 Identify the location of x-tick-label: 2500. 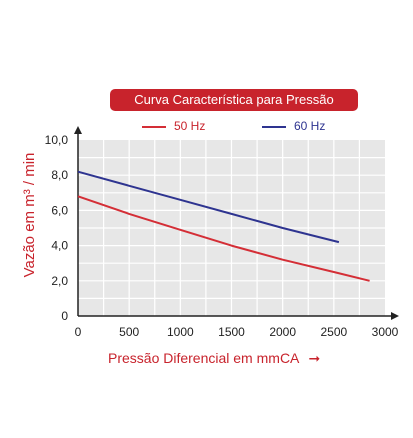
(333, 332).